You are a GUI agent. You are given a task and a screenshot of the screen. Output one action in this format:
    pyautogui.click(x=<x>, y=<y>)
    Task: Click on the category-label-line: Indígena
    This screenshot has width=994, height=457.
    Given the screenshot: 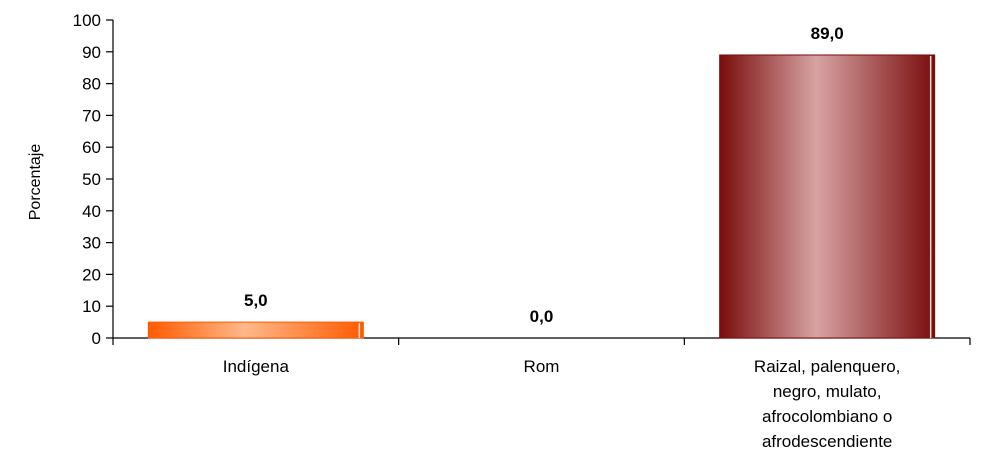 What is the action you would take?
    pyautogui.click(x=256, y=366)
    